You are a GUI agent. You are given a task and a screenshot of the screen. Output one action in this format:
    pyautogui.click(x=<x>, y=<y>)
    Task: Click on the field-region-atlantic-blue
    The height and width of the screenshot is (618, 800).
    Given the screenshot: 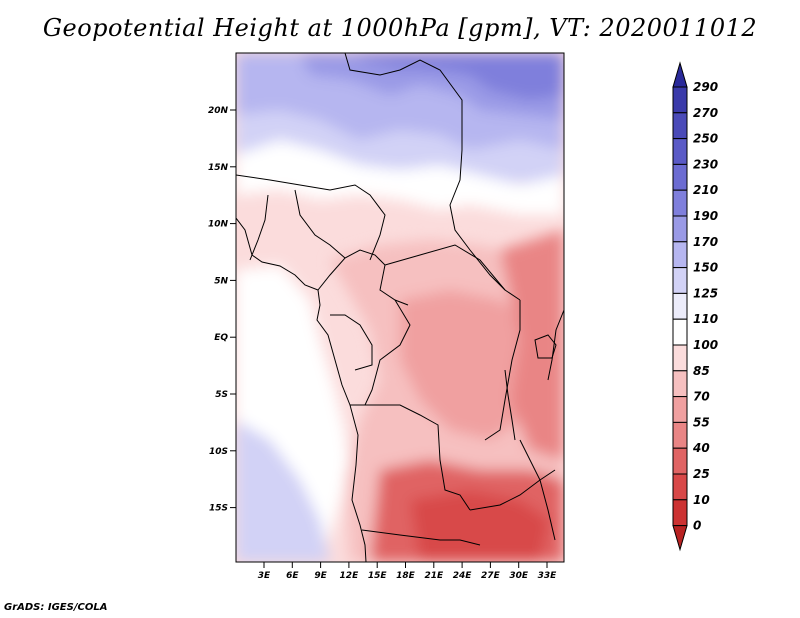 What is the action you would take?
    pyautogui.click(x=283, y=491)
    